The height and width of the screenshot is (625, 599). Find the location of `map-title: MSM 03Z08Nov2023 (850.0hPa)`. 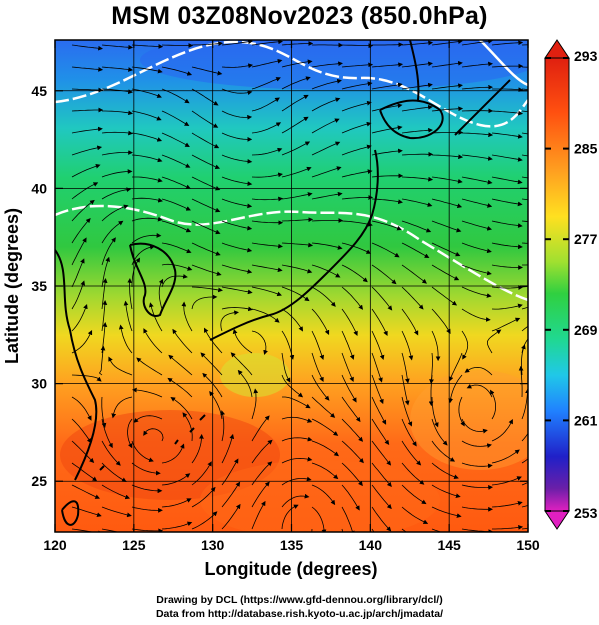

map-title: MSM 03Z08Nov2023 (850.0hPa) is located at coordinates (299, 16).